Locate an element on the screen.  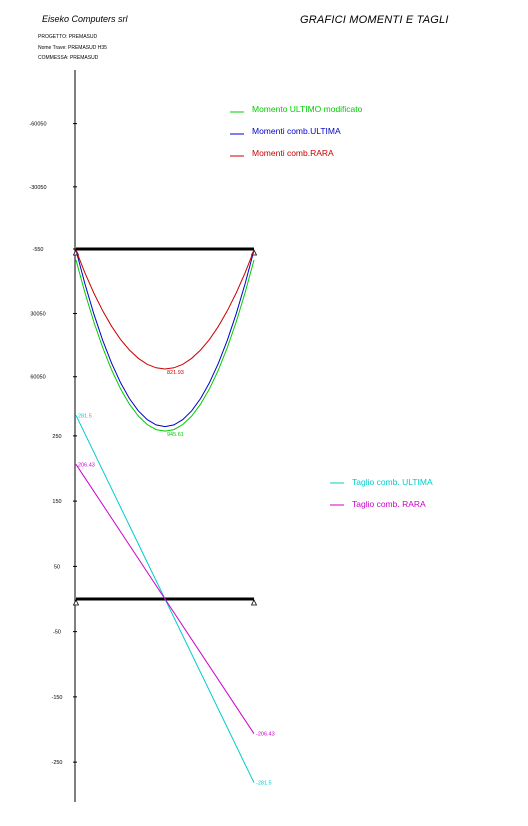
shear-tick-label: 150 is located at coordinates (56, 502).